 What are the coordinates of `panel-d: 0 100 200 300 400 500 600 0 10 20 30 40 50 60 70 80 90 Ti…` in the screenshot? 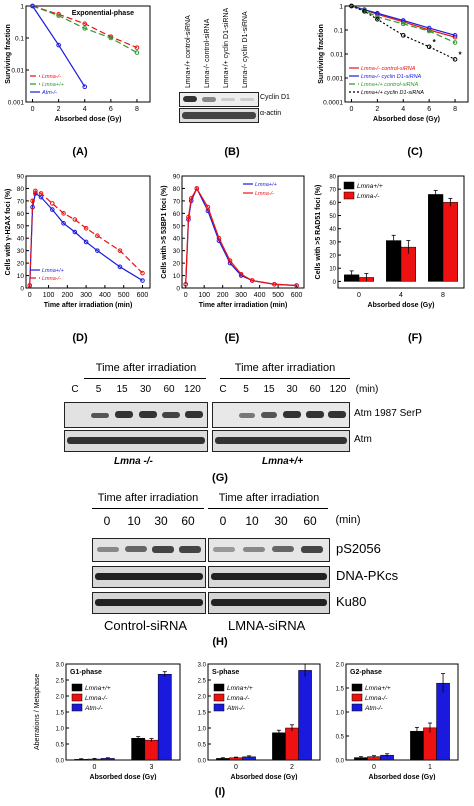 It's located at (78, 245).